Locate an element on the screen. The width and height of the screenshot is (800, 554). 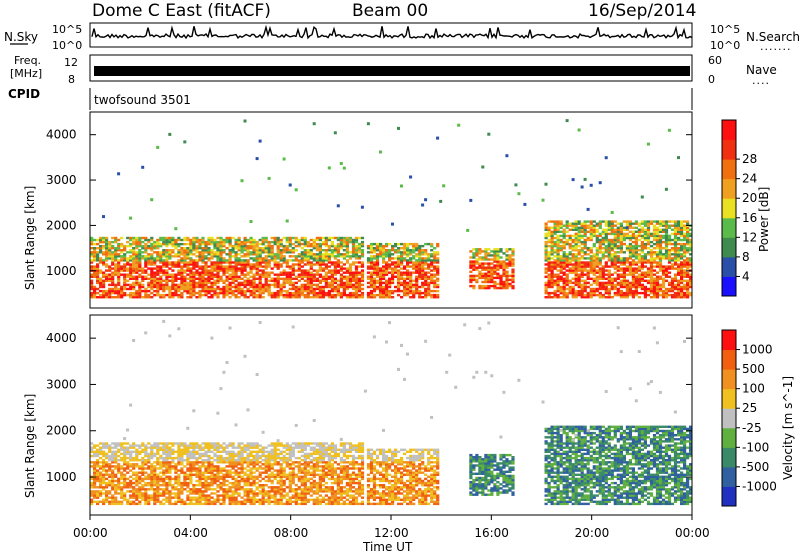
colorbar-tick-label: 12 is located at coordinates (749, 237).